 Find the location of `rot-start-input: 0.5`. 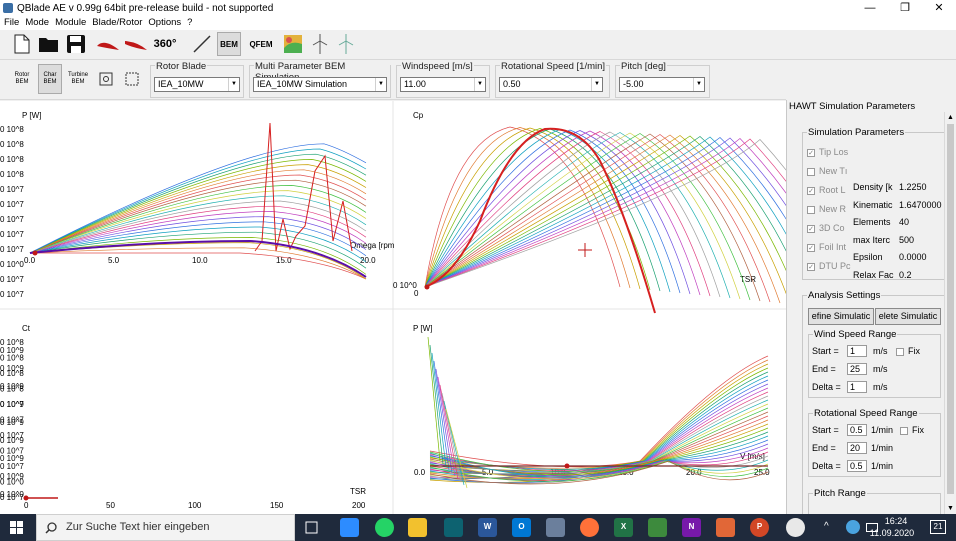

rot-start-input: 0.5 is located at coordinates (857, 430).